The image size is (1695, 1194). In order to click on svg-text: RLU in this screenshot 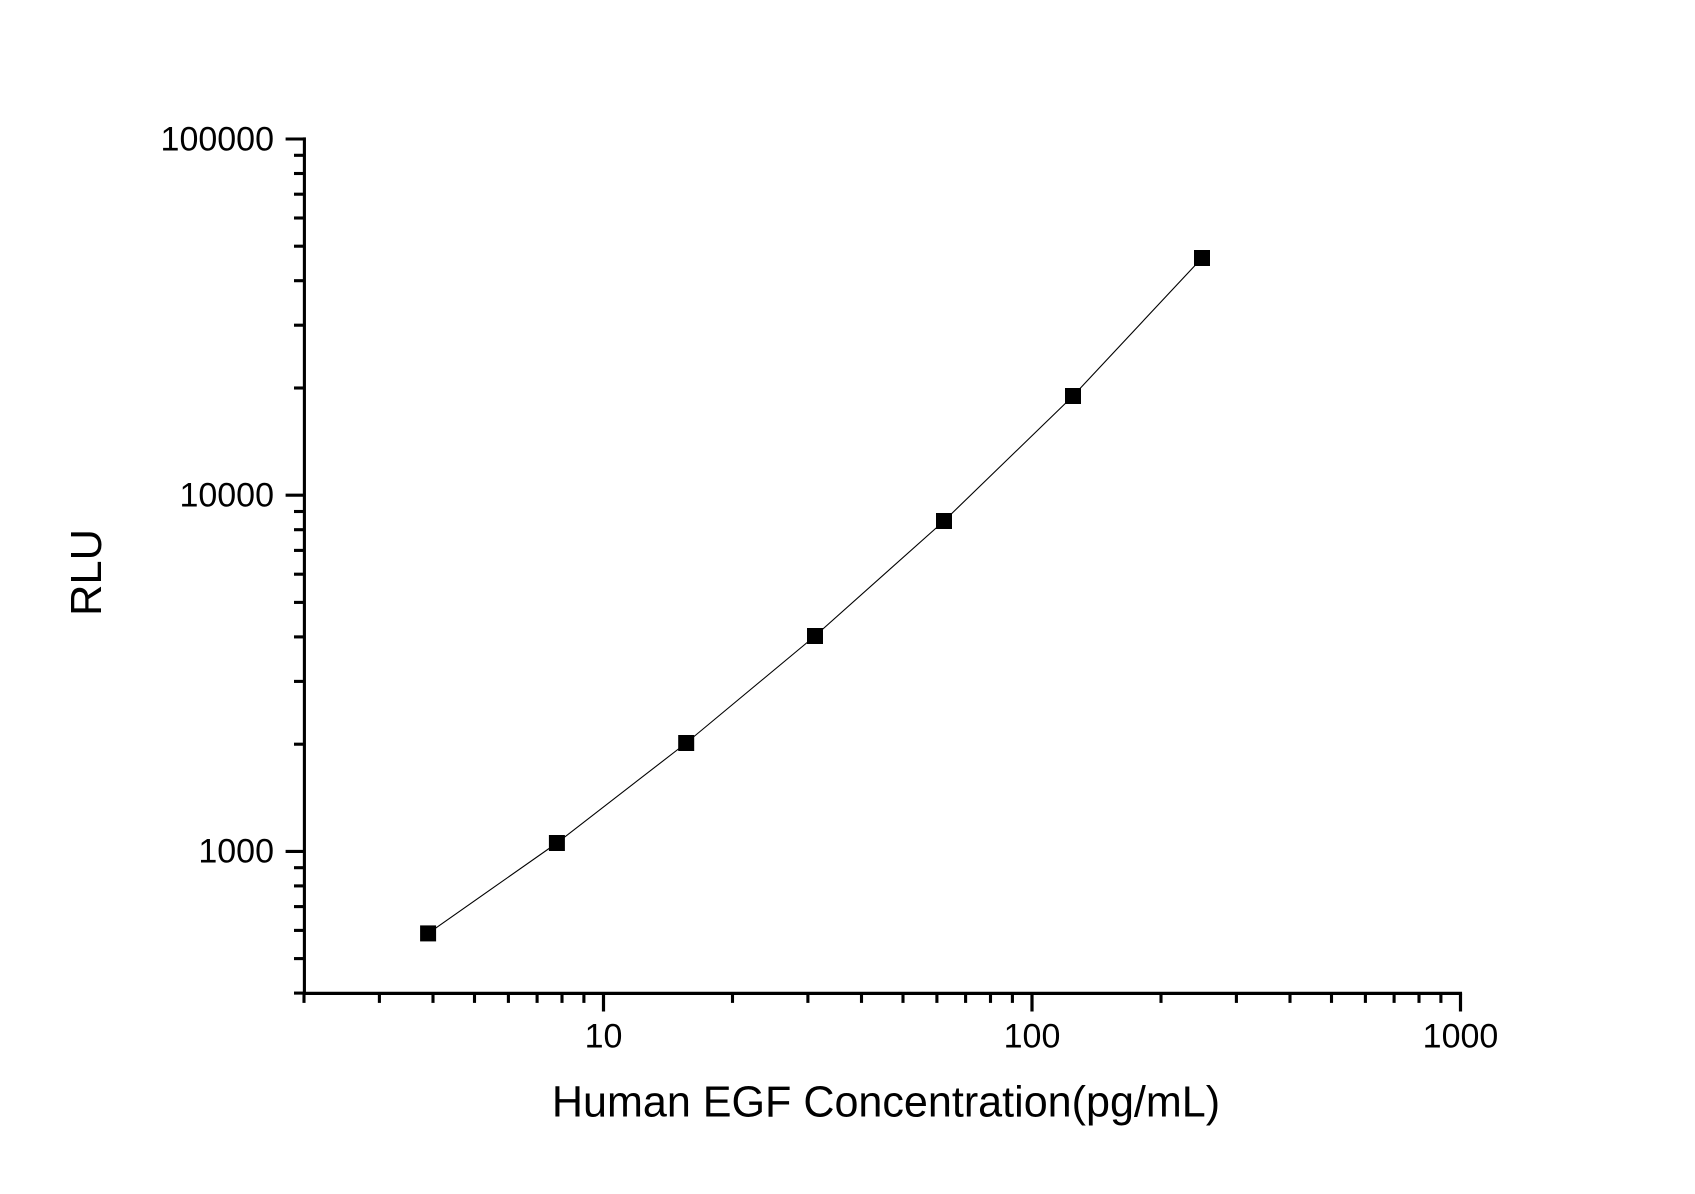, I will do `click(87, 572)`.